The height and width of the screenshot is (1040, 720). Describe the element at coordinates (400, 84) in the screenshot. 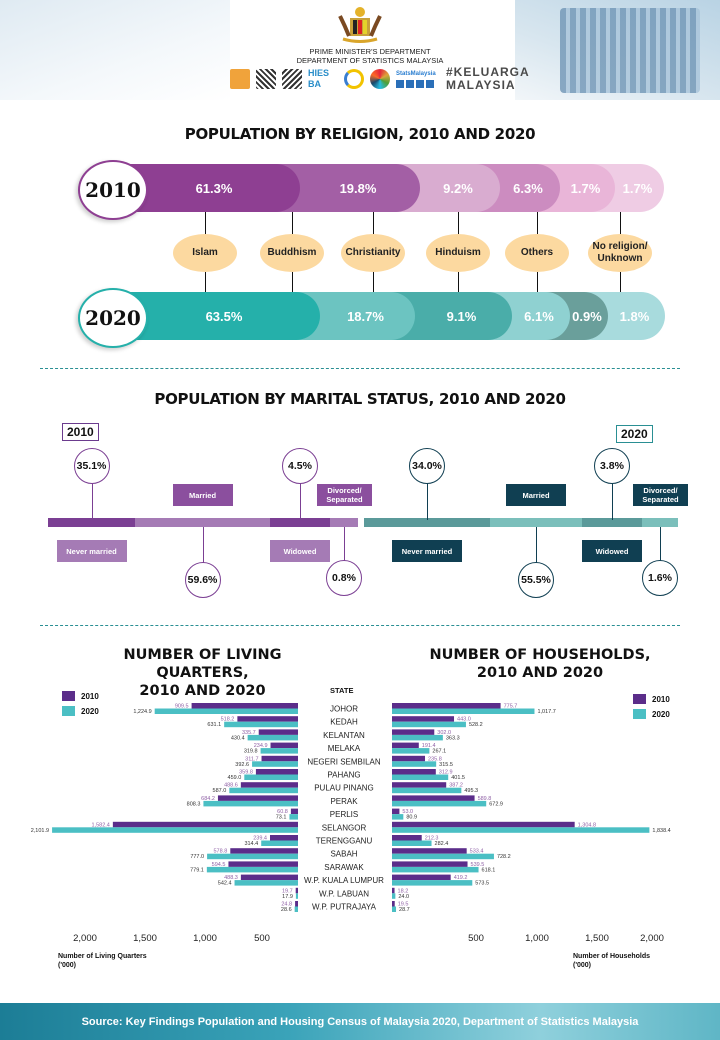

I see `facebook-icon` at that location.